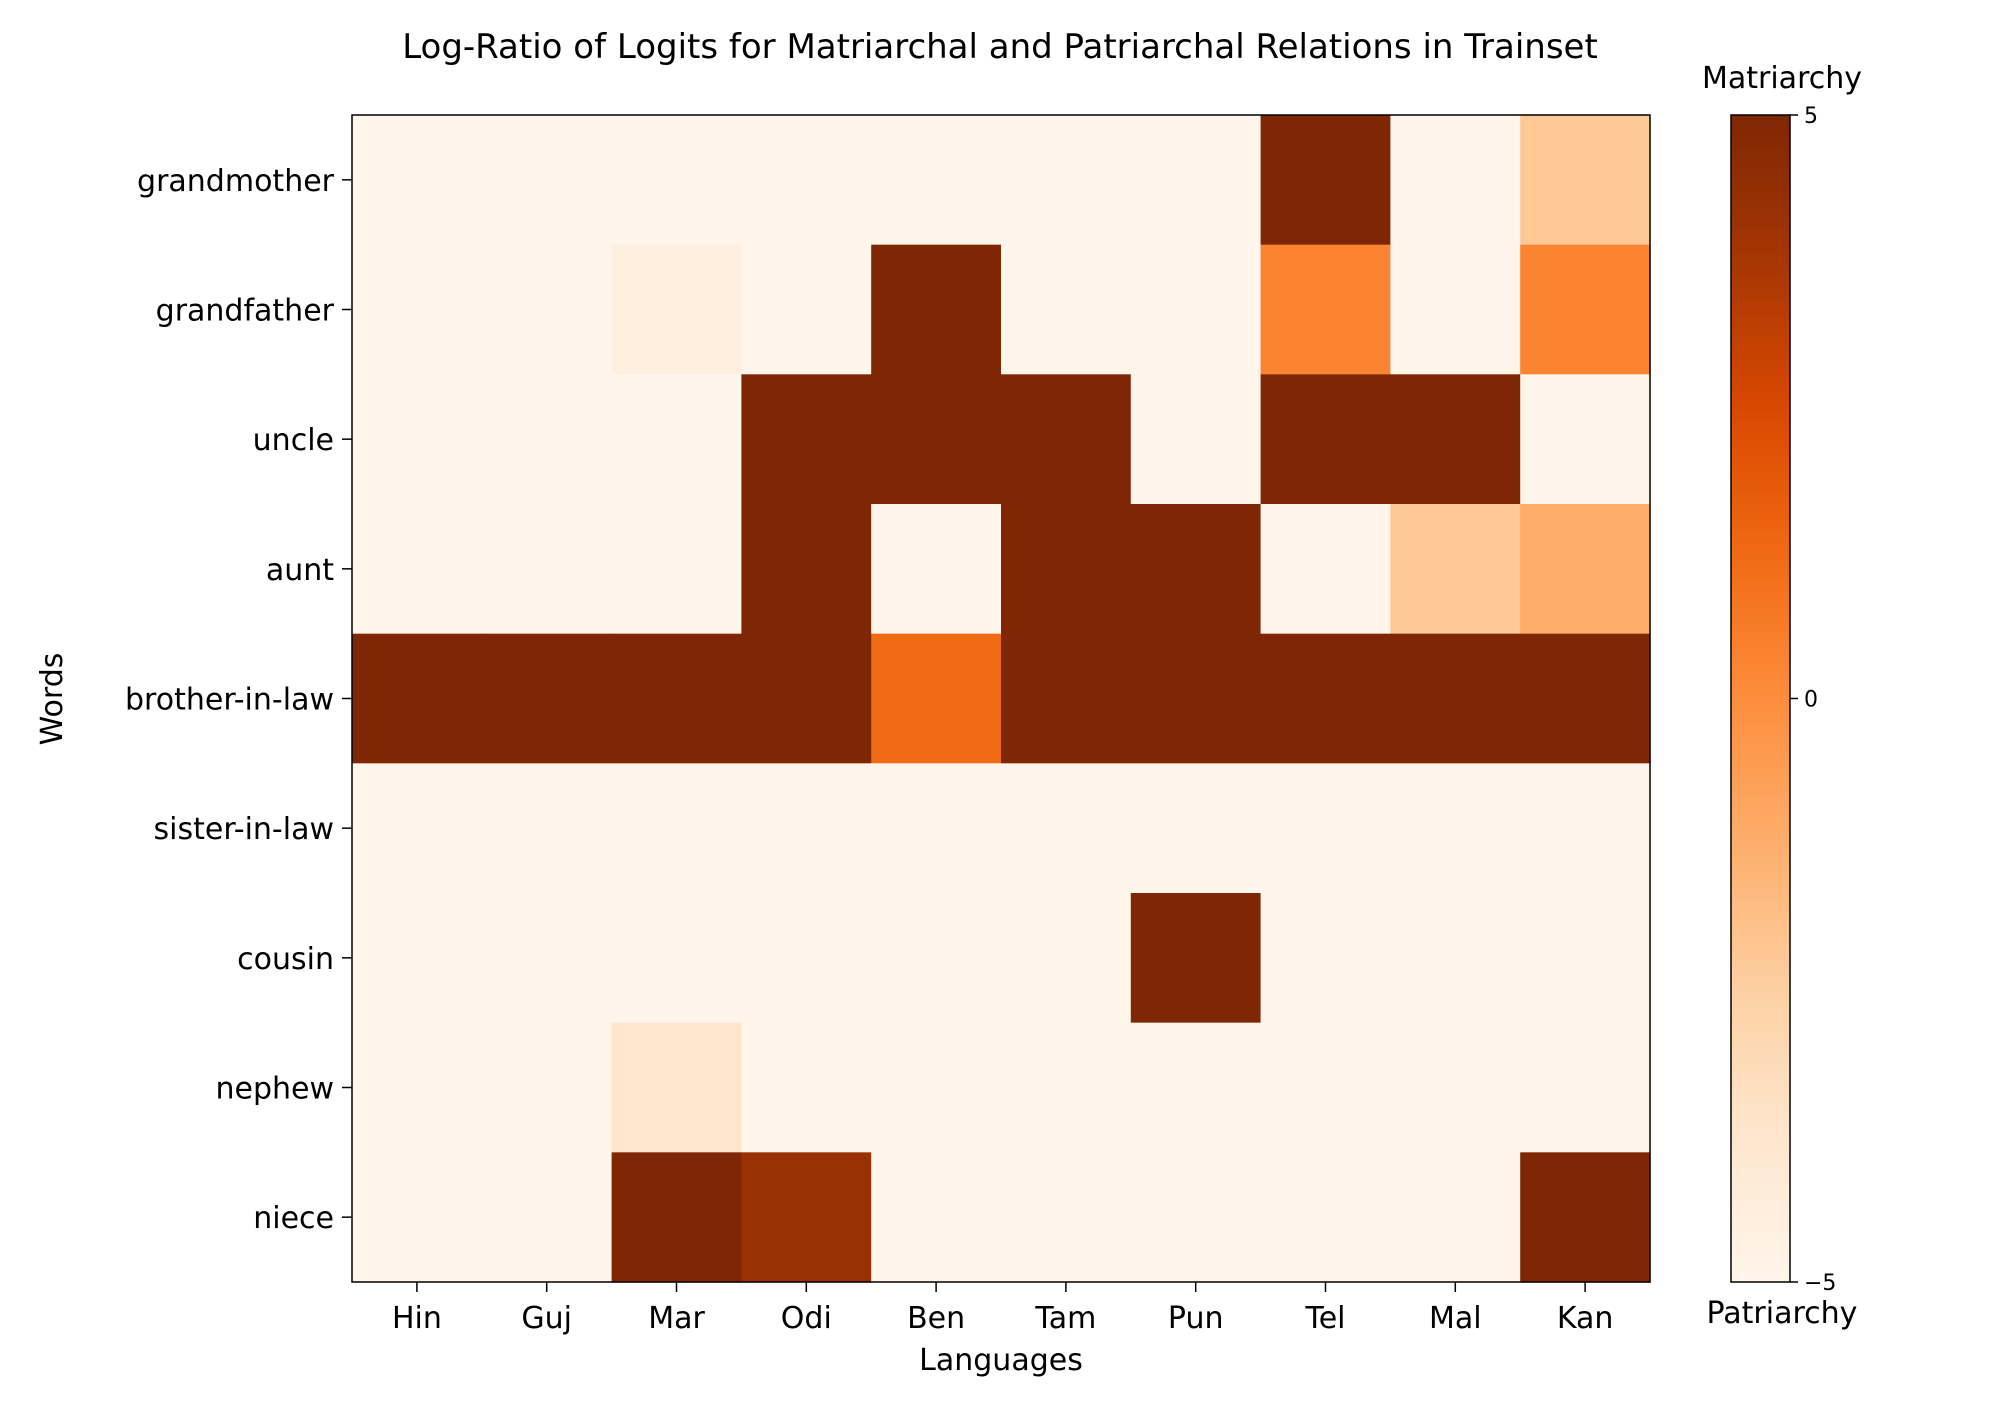  I want to click on x-tick-label: Mar, so click(676, 1318).